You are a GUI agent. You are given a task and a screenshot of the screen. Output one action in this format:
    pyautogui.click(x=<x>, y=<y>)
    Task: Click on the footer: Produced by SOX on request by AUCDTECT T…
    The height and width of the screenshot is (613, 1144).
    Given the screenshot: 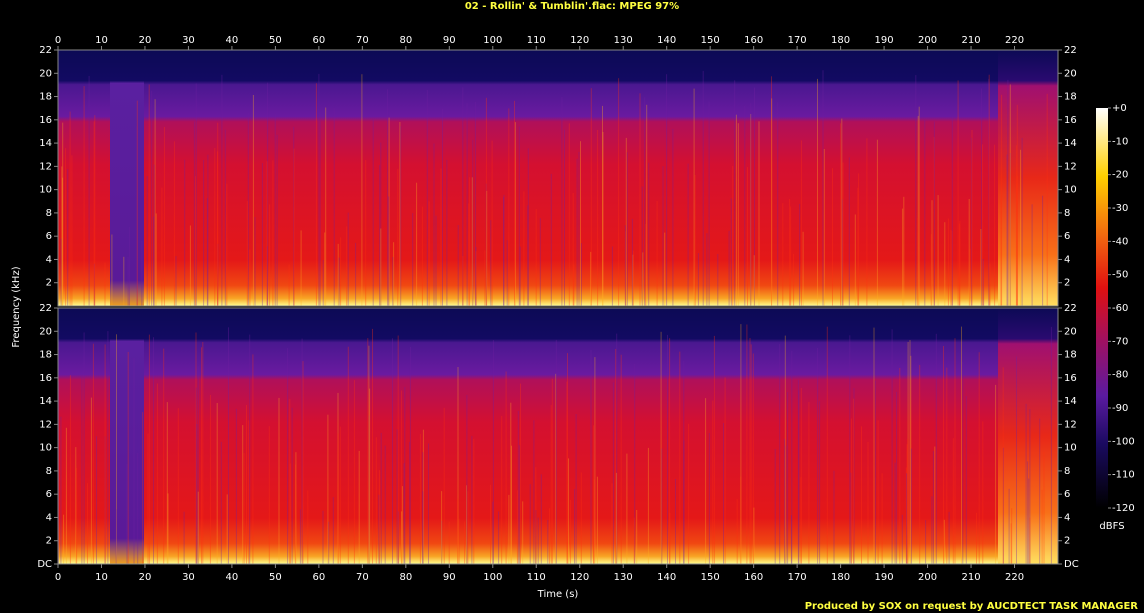 What is the action you would take?
    pyautogui.click(x=972, y=606)
    